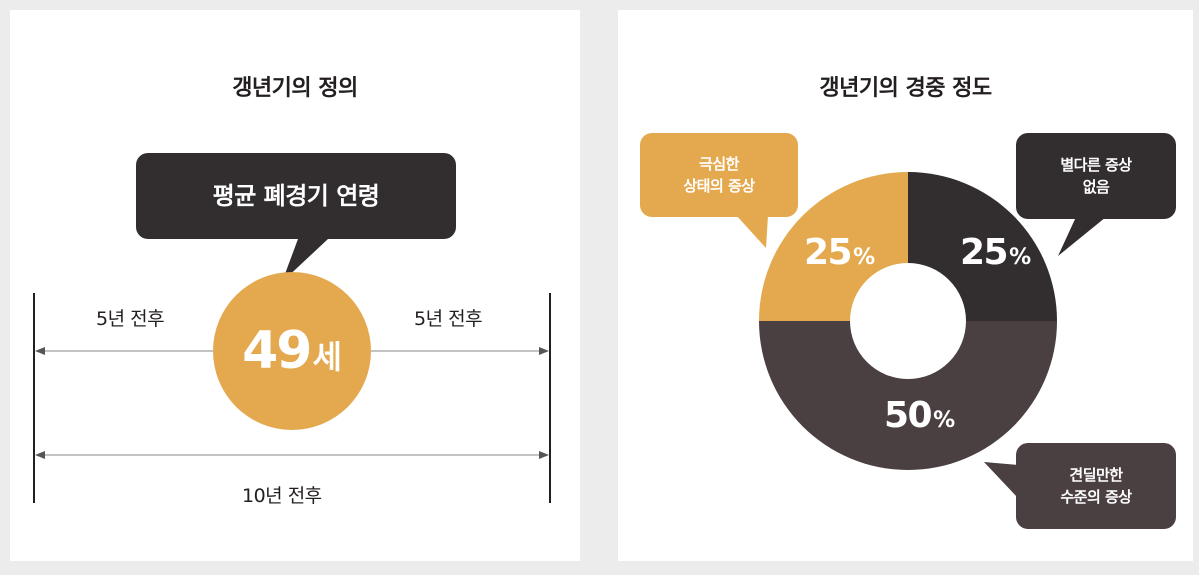 This screenshot has width=1199, height=575. Describe the element at coordinates (448, 319) in the screenshot. I see `right-span-label: 5년 전후` at that location.